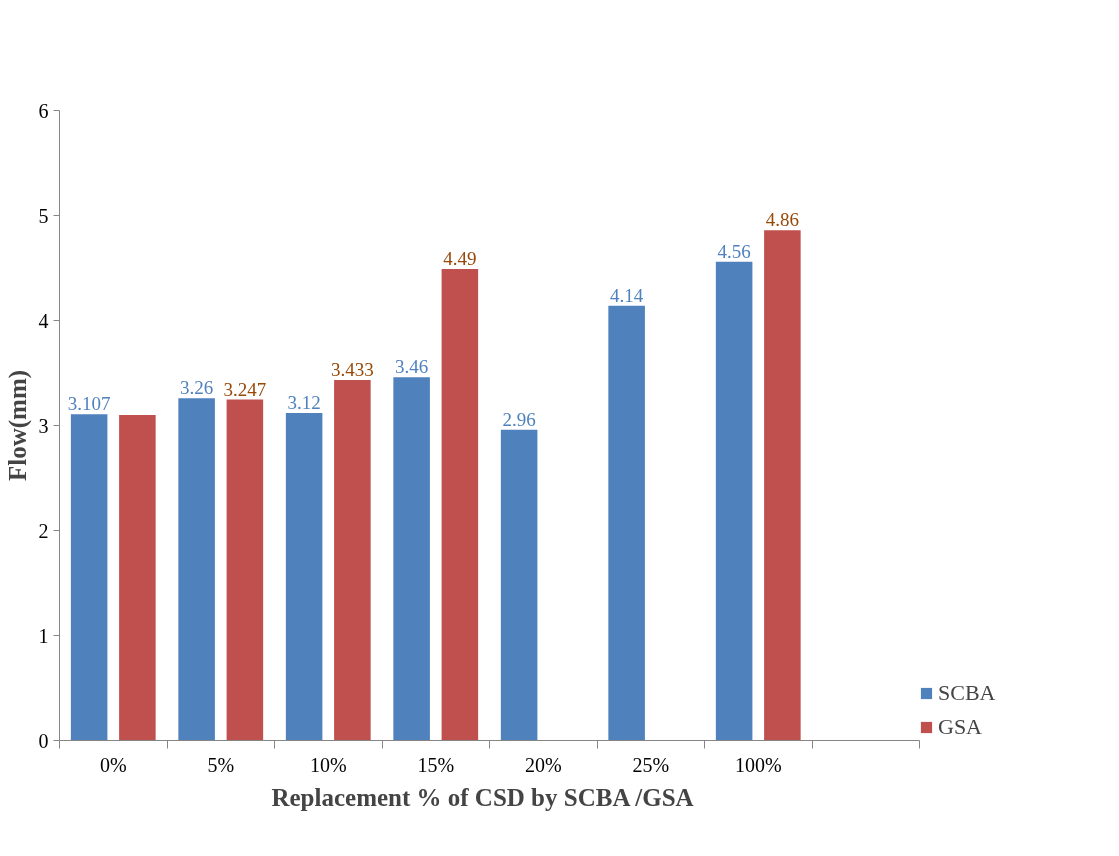 This screenshot has height=856, width=1119. I want to click on x-tick-label: 25%, so click(651, 764).